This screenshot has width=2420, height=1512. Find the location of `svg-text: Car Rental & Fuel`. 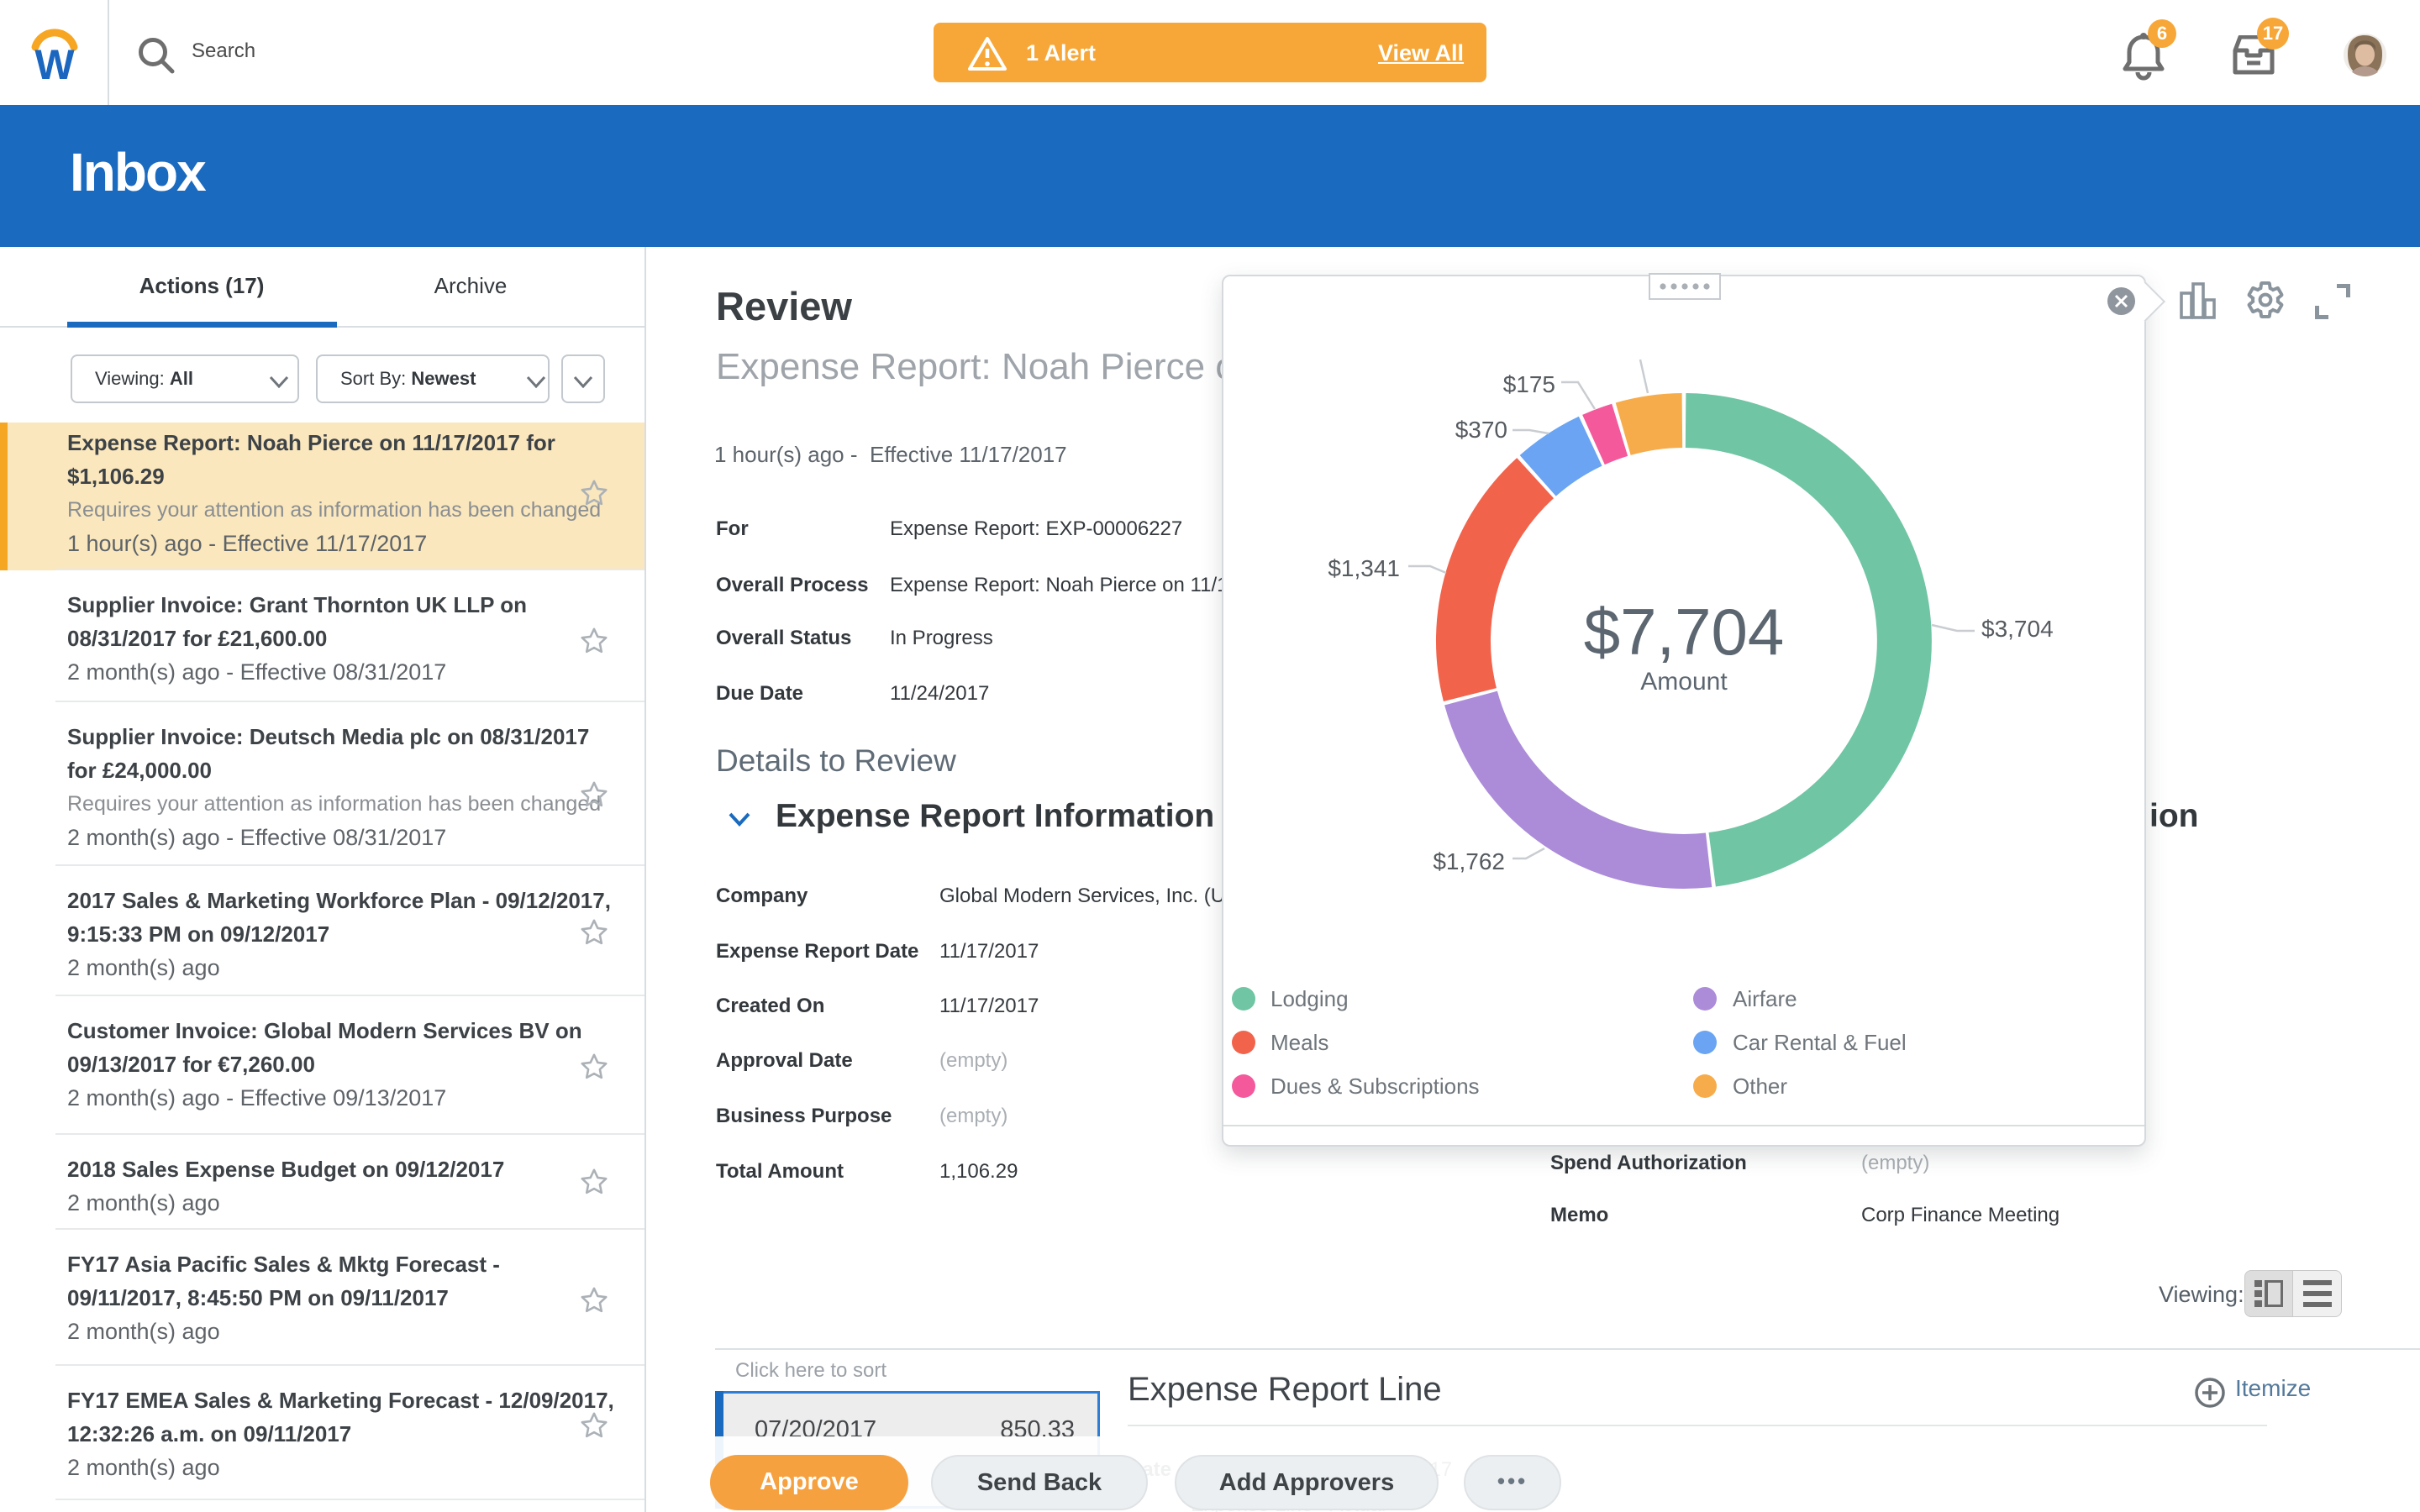

svg-text: Car Rental & Fuel is located at coordinates (1820, 1042).